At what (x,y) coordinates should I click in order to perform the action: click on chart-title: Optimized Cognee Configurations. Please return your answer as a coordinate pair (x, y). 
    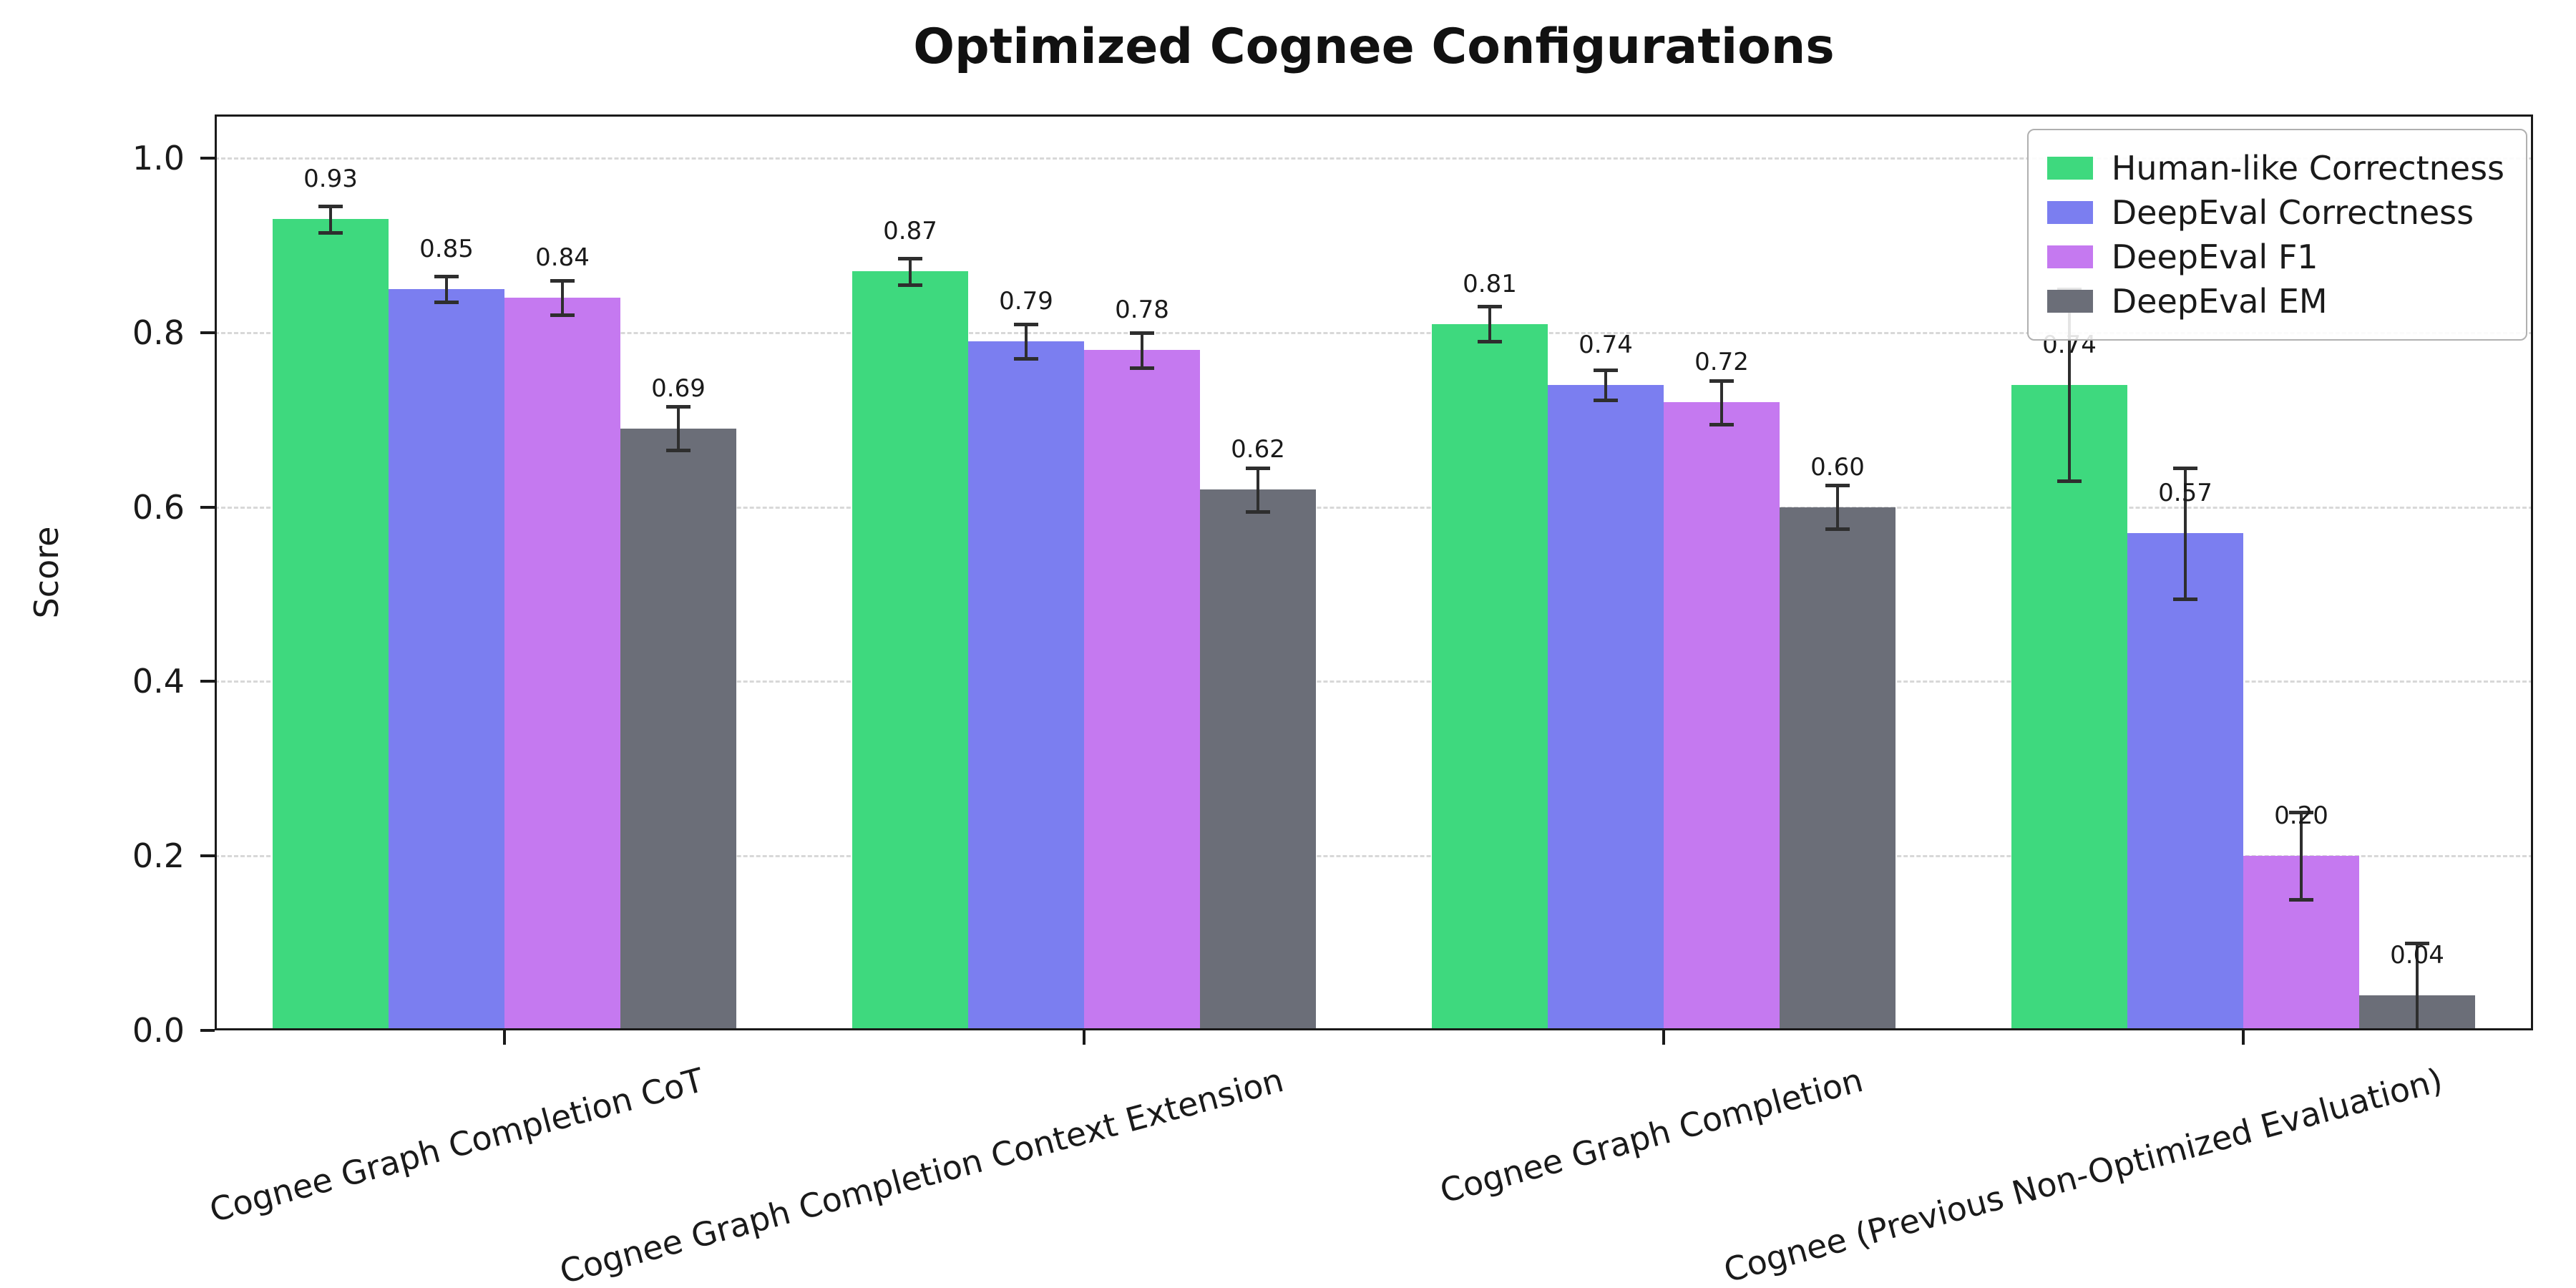
    Looking at the image, I should click on (1374, 47).